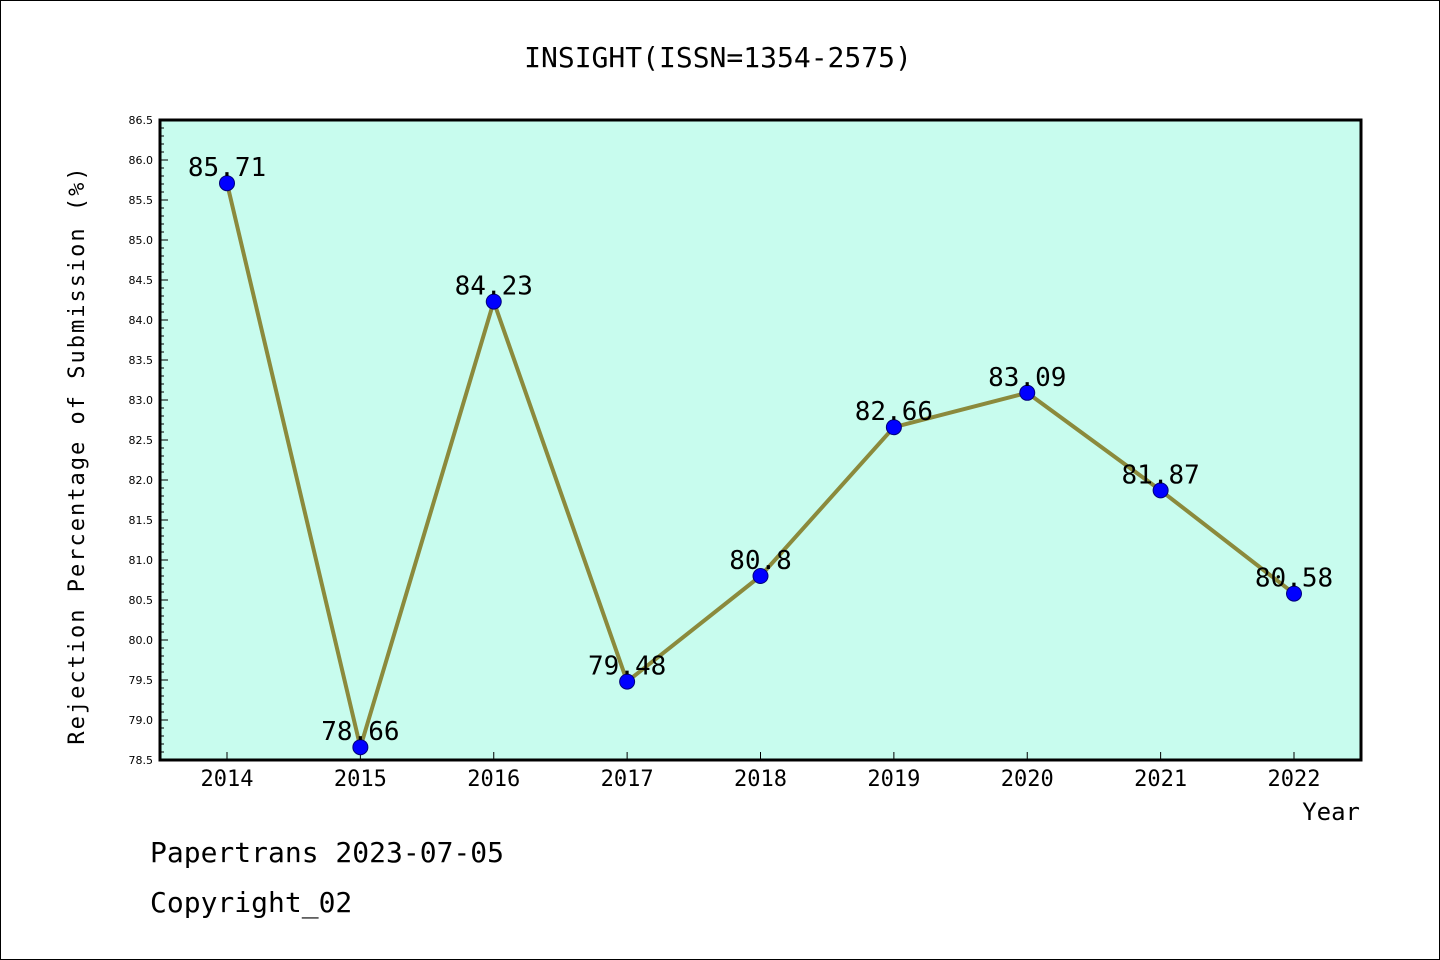 The height and width of the screenshot is (960, 1440). Describe the element at coordinates (141, 640) in the screenshot. I see `y-tick-label: 80.0` at that location.